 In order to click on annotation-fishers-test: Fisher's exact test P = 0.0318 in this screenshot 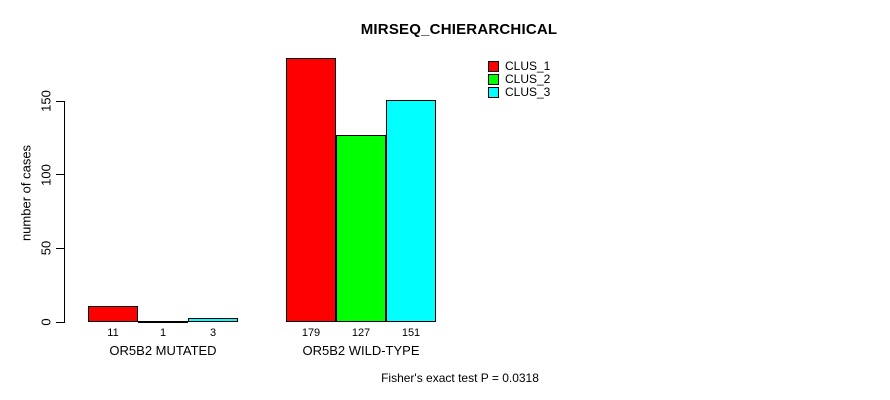, I will do `click(460, 378)`.